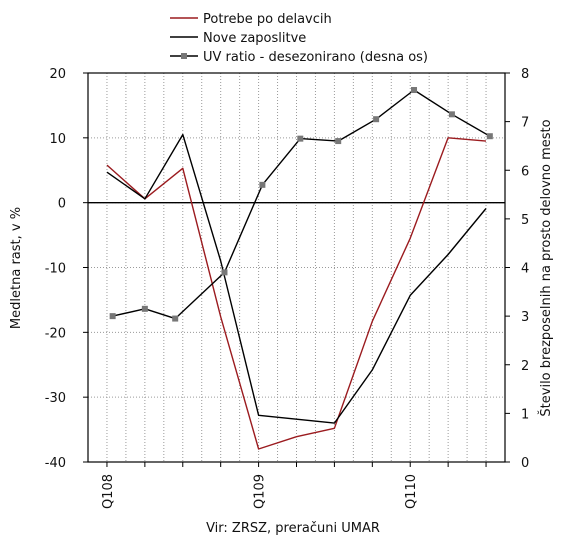 This screenshot has height=547, width=563. I want to click on y-left-tick-label: -10, so click(55, 269).